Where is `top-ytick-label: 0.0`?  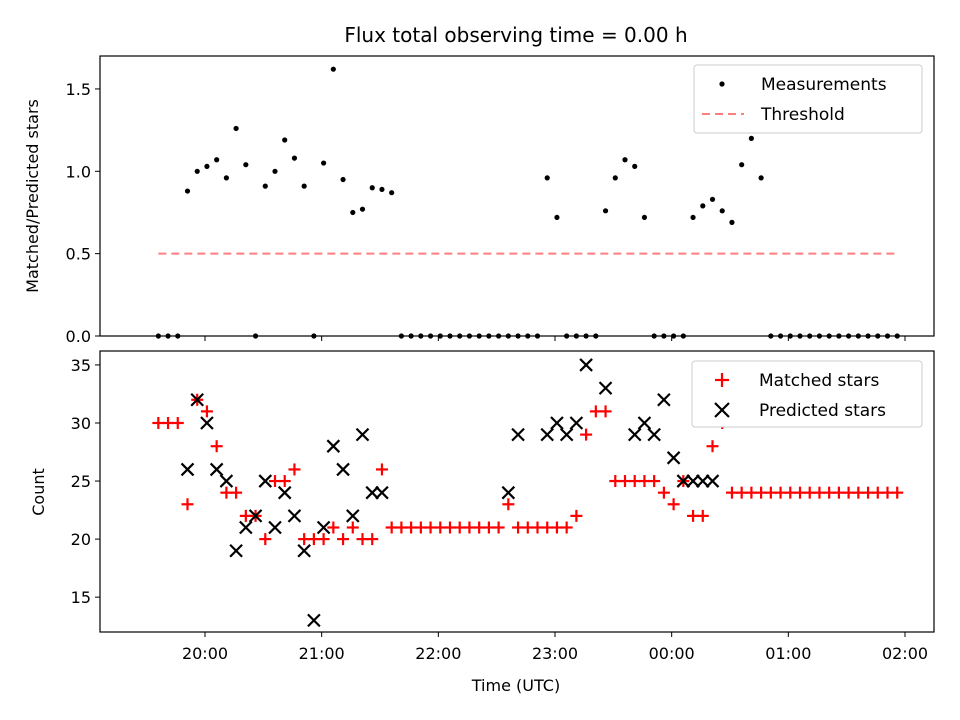
top-ytick-label: 0.0 is located at coordinates (78, 336).